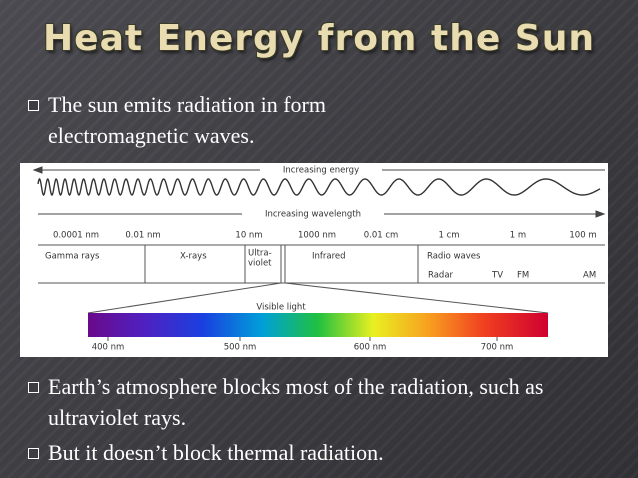  What do you see at coordinates (216, 452) in the screenshot?
I see `bullet-text: But it doesn’t block thermal radiation.` at bounding box center [216, 452].